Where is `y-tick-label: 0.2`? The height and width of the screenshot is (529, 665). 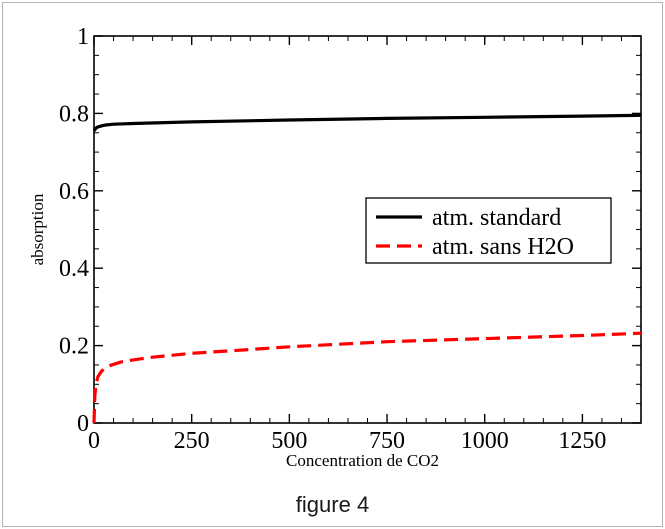 y-tick-label: 0.2 is located at coordinates (74, 347).